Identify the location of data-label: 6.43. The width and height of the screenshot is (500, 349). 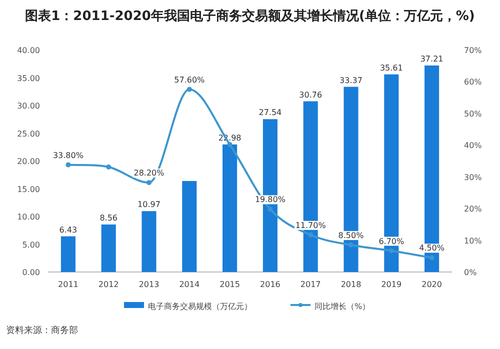
(68, 229).